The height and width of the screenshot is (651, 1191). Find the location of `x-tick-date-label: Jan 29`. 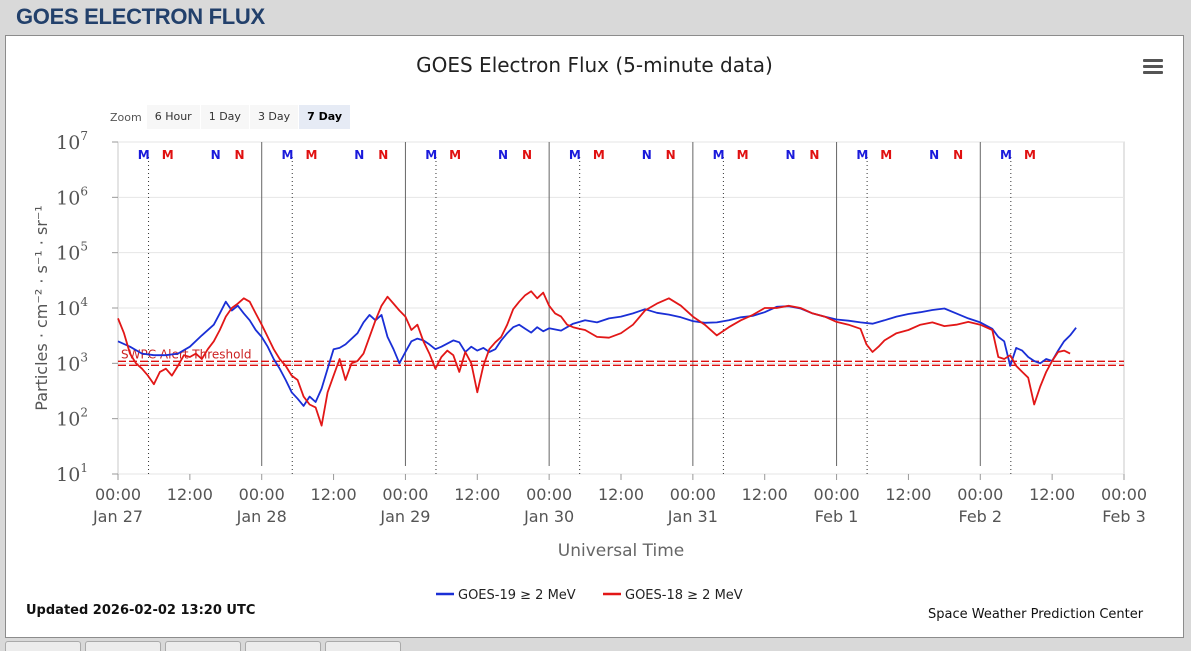

x-tick-date-label: Jan 29 is located at coordinates (404, 516).